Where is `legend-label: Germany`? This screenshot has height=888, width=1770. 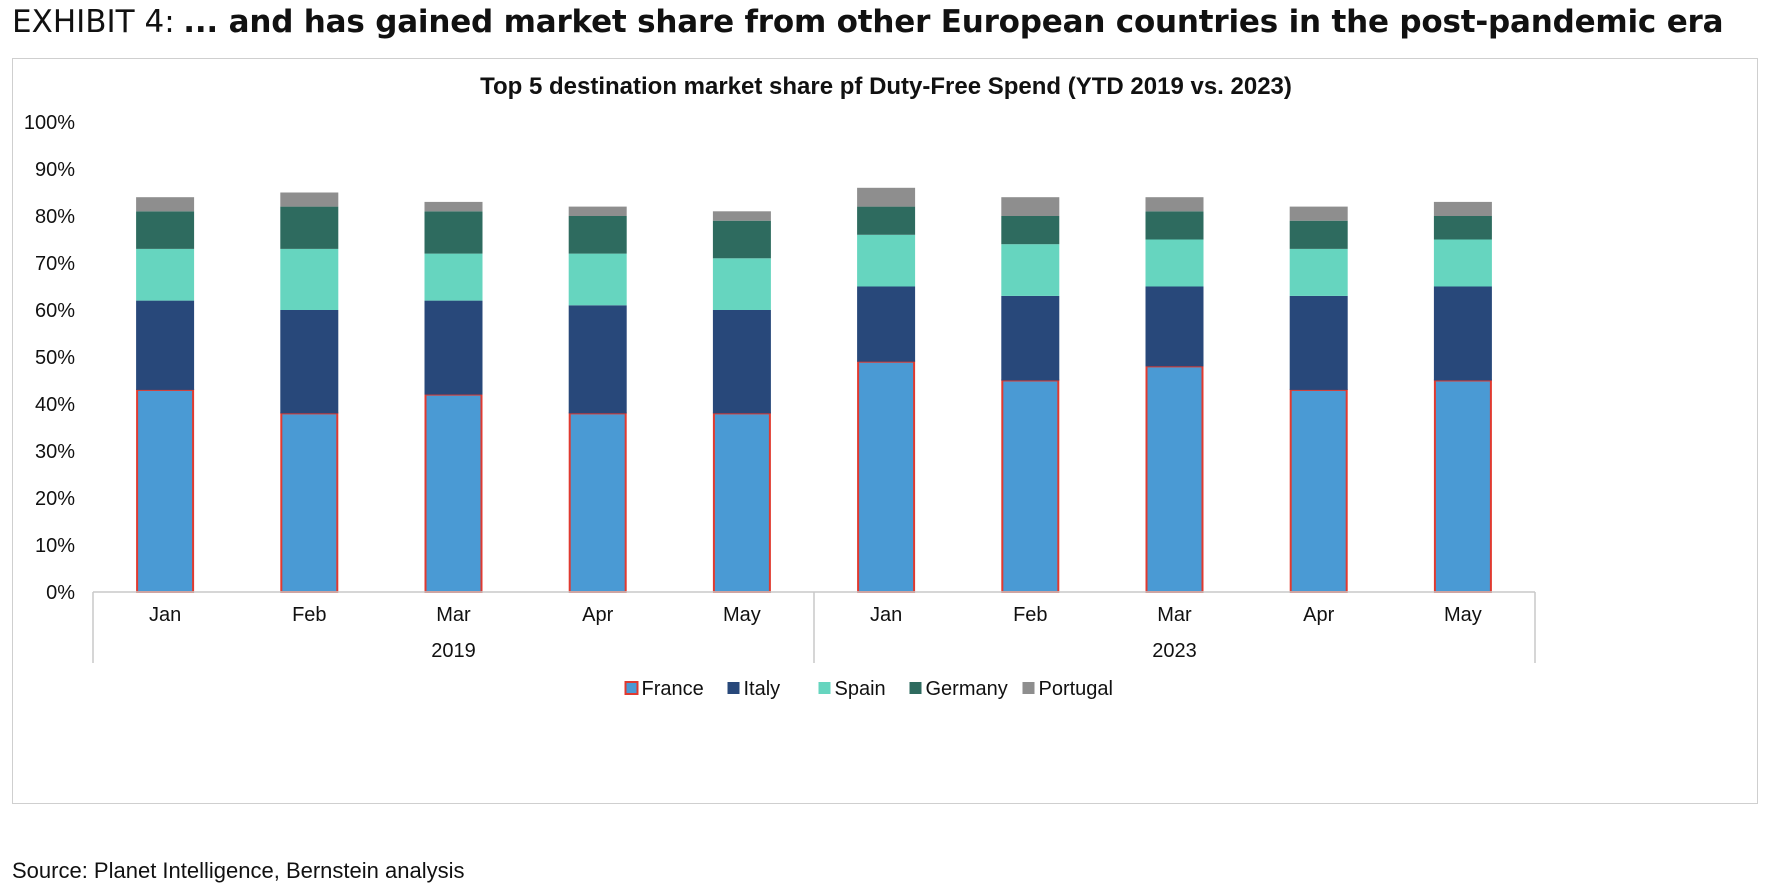
legend-label: Germany is located at coordinates (967, 689).